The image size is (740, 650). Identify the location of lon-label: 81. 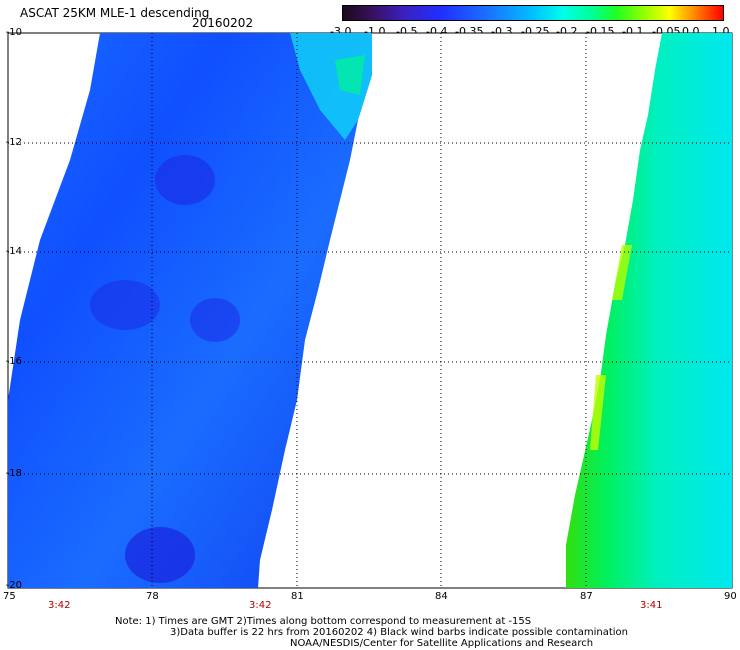
(297, 596).